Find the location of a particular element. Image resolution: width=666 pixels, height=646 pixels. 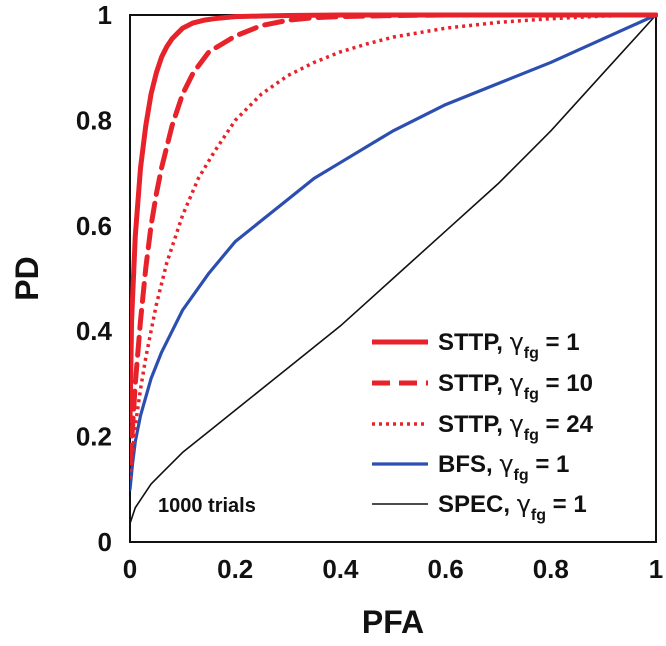

legend-label-4: SPEC, γfg = 1 is located at coordinates (512, 507).